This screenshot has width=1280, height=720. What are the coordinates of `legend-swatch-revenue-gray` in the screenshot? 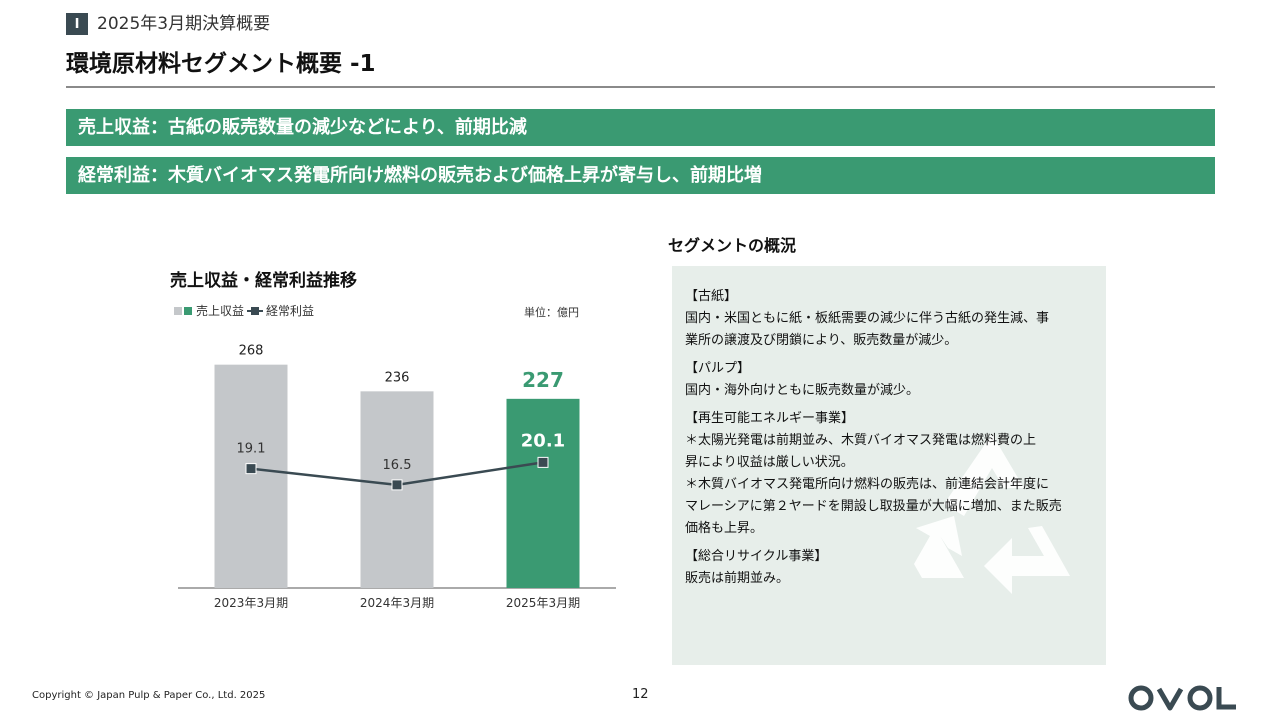 It's located at (178, 310).